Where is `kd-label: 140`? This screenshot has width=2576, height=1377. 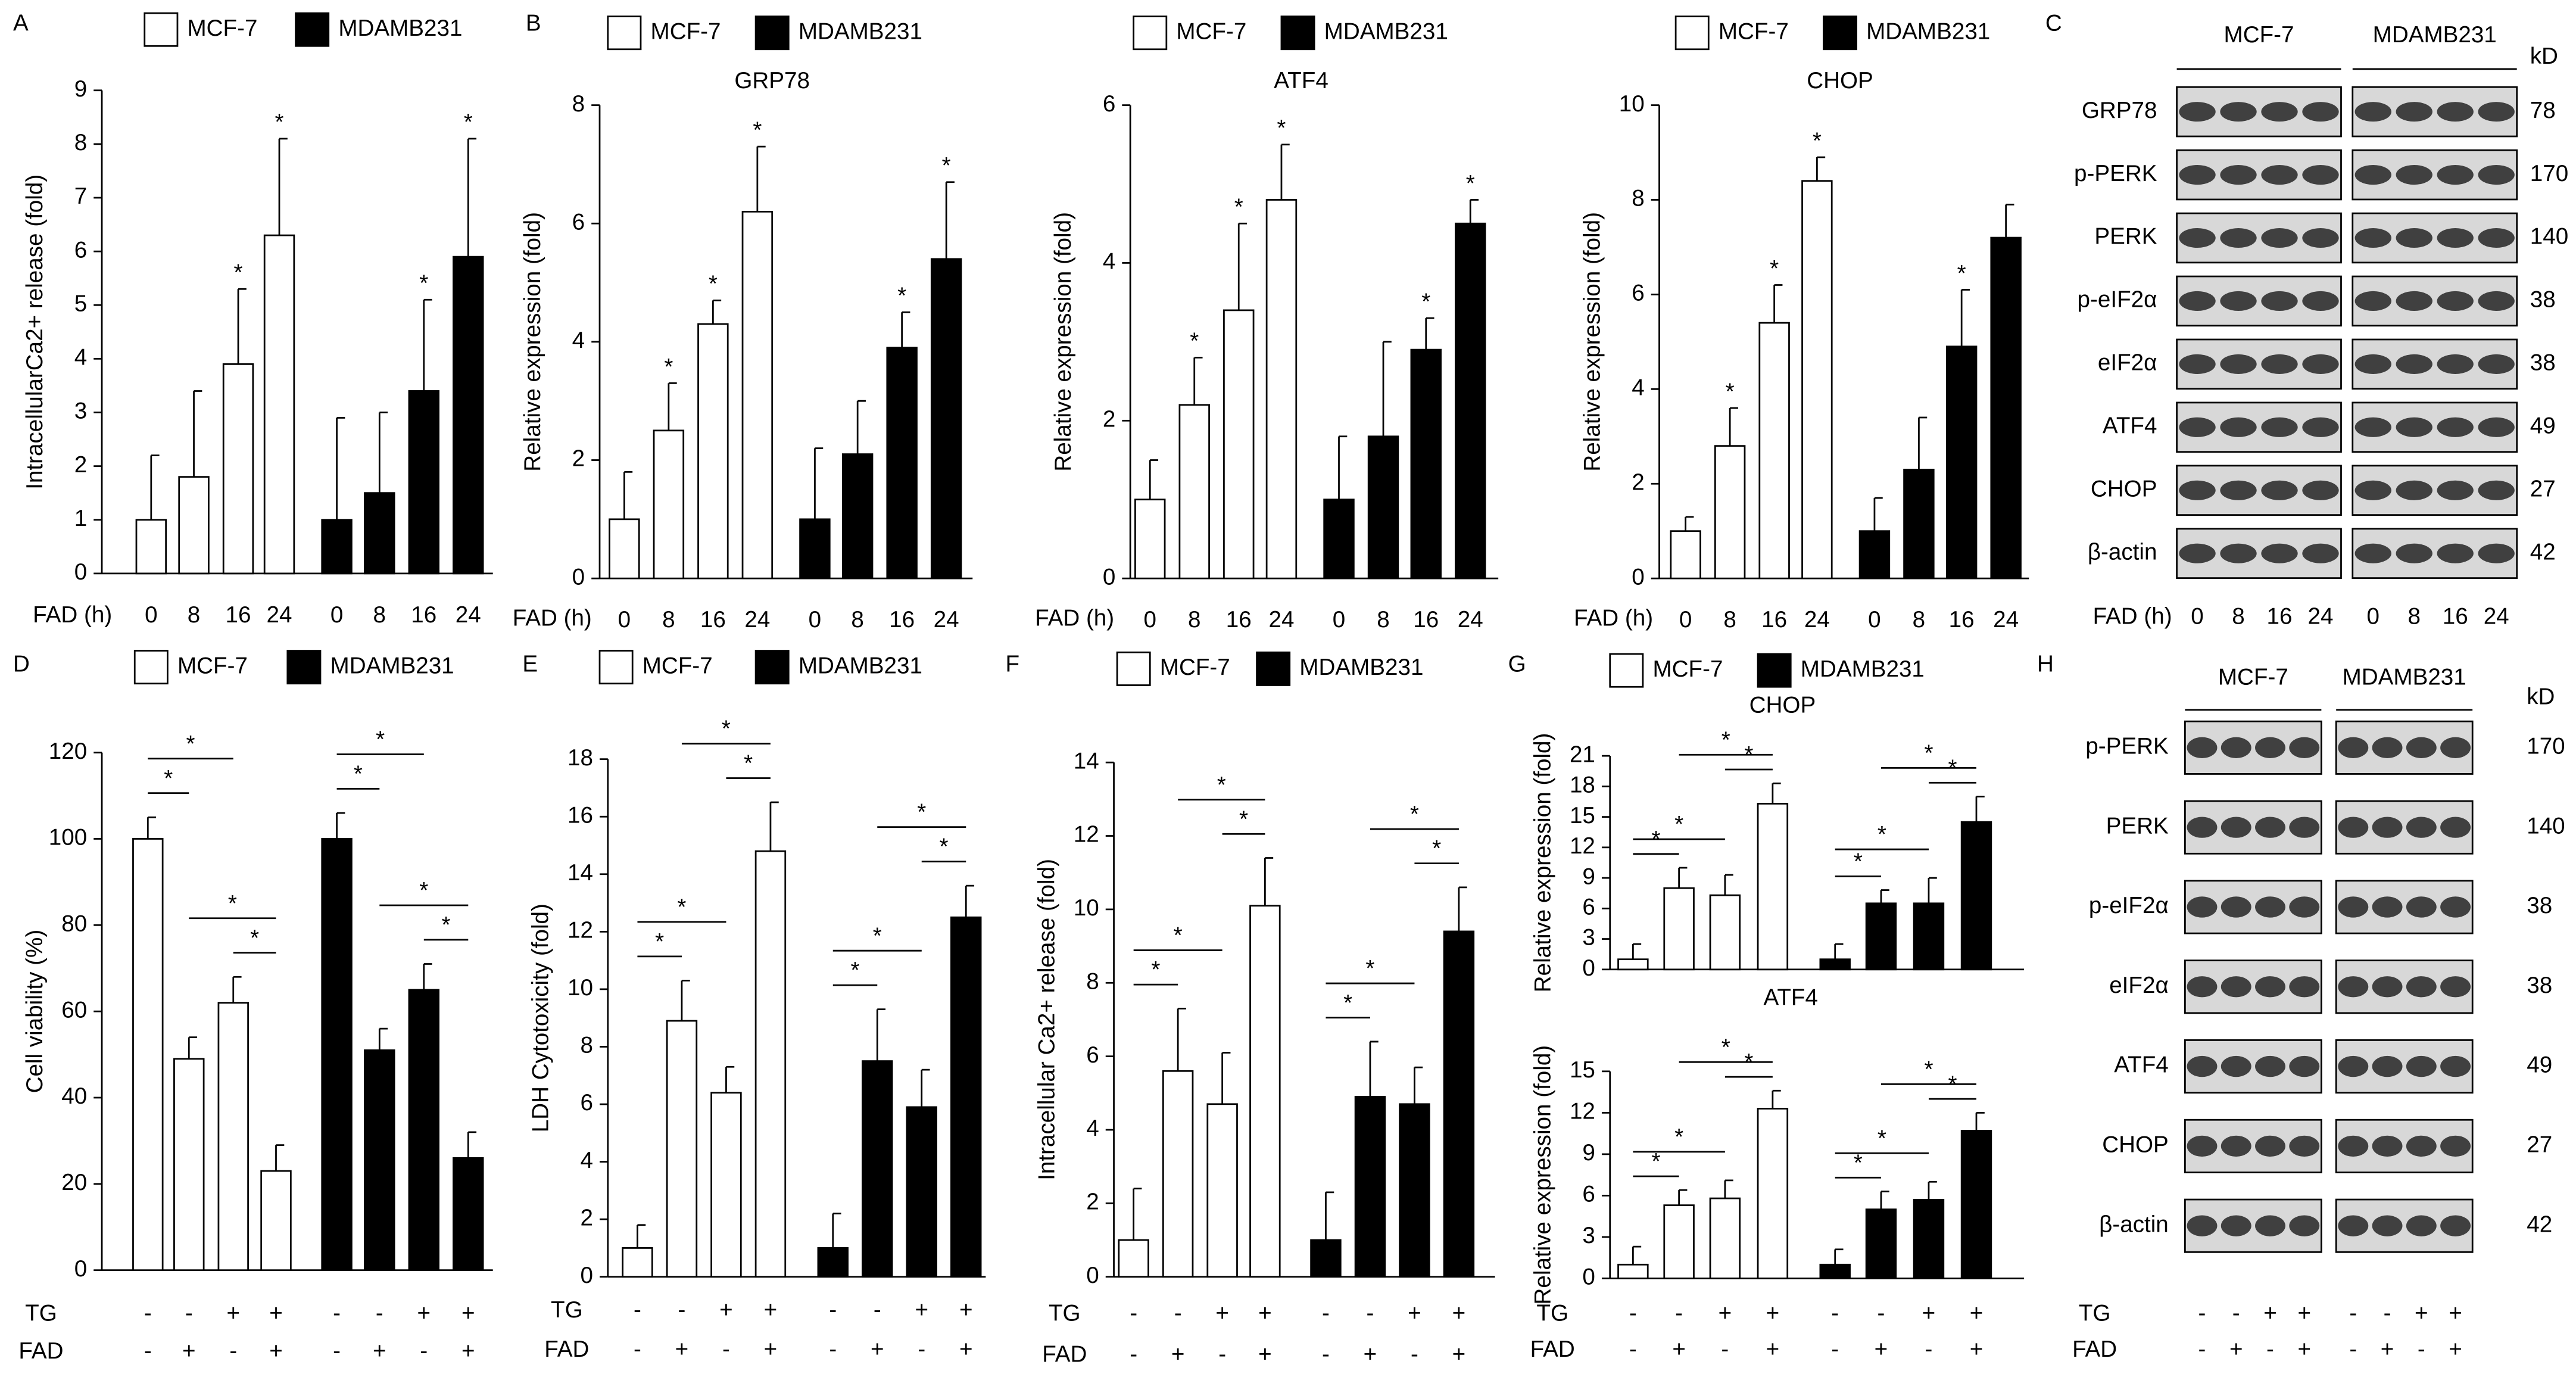
kd-label: 140 is located at coordinates (2546, 826).